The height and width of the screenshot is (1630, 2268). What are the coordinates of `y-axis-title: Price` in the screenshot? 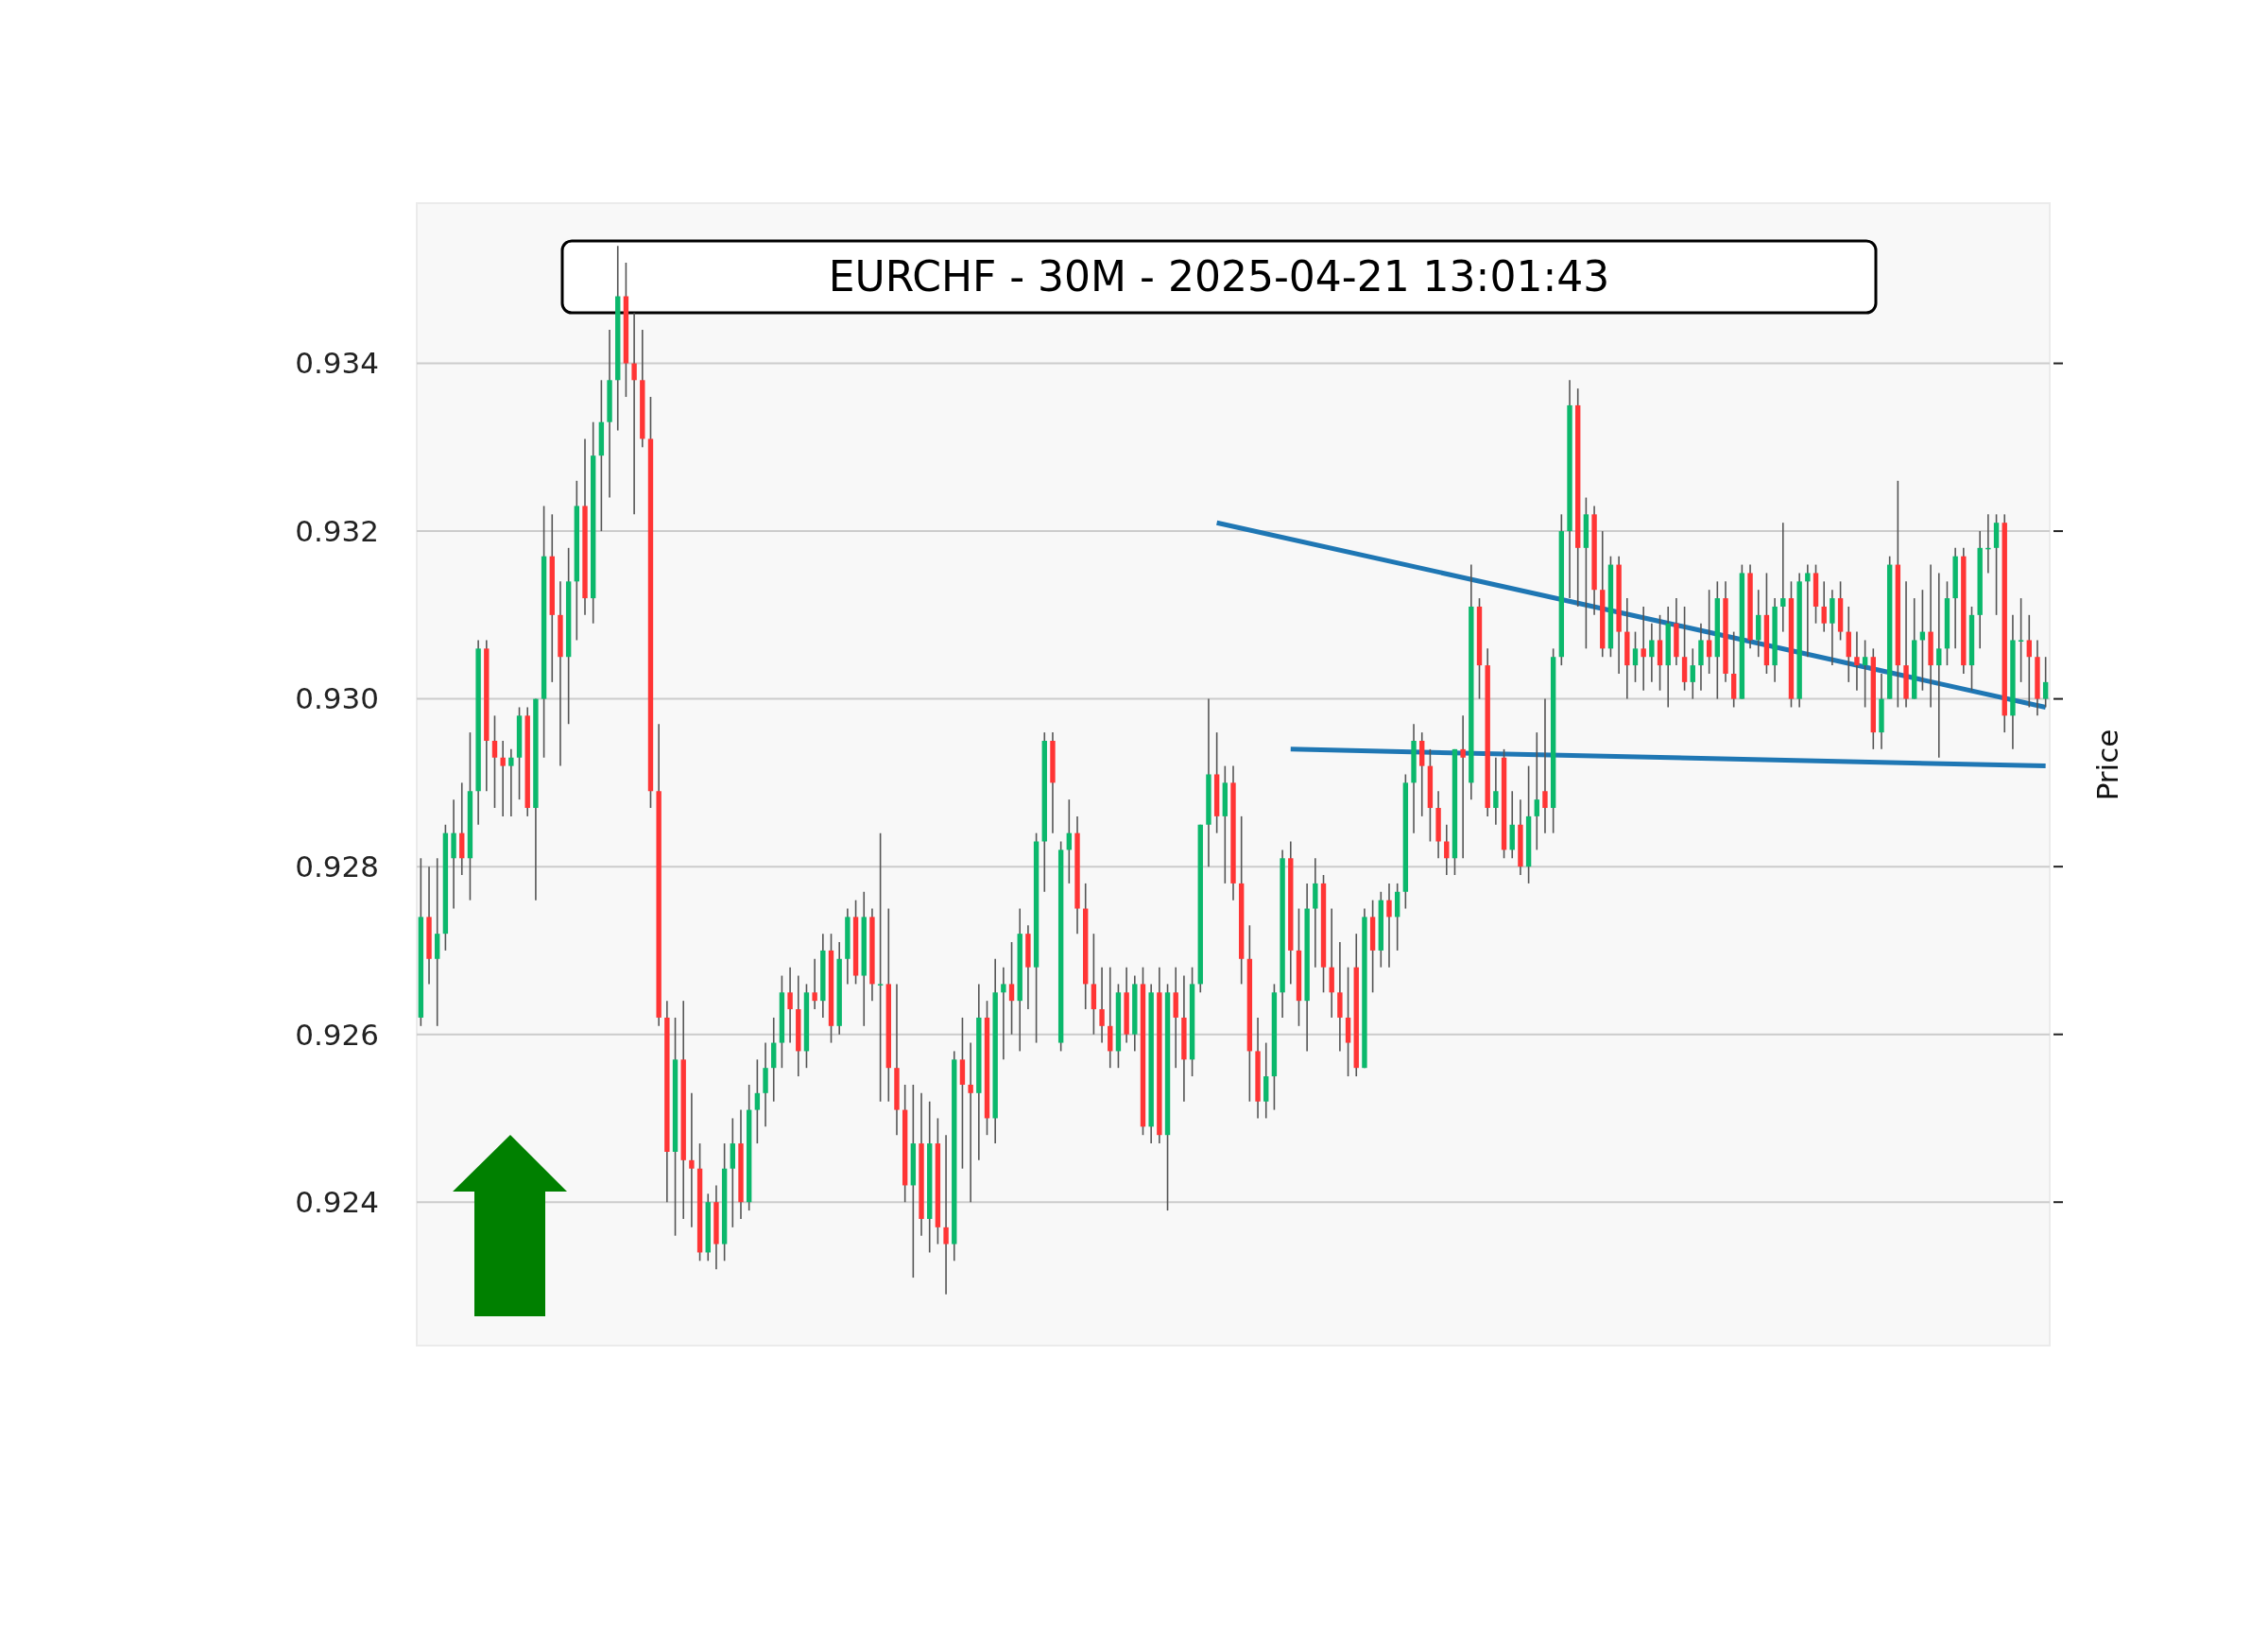 It's located at (2106, 765).